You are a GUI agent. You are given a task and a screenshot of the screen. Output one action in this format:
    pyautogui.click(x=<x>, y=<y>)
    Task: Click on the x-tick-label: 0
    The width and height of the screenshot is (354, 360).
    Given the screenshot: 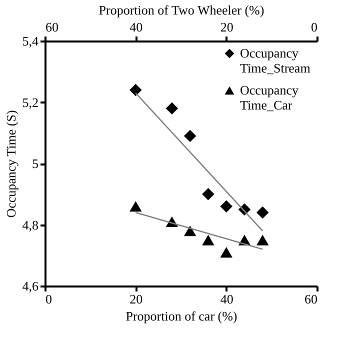 What is the action you would take?
    pyautogui.click(x=49, y=299)
    